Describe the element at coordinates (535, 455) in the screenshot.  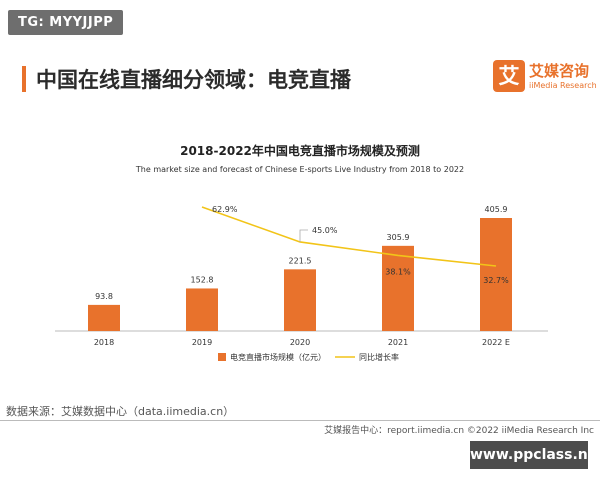
I see `site-watermark: www.ppclass.net` at that location.